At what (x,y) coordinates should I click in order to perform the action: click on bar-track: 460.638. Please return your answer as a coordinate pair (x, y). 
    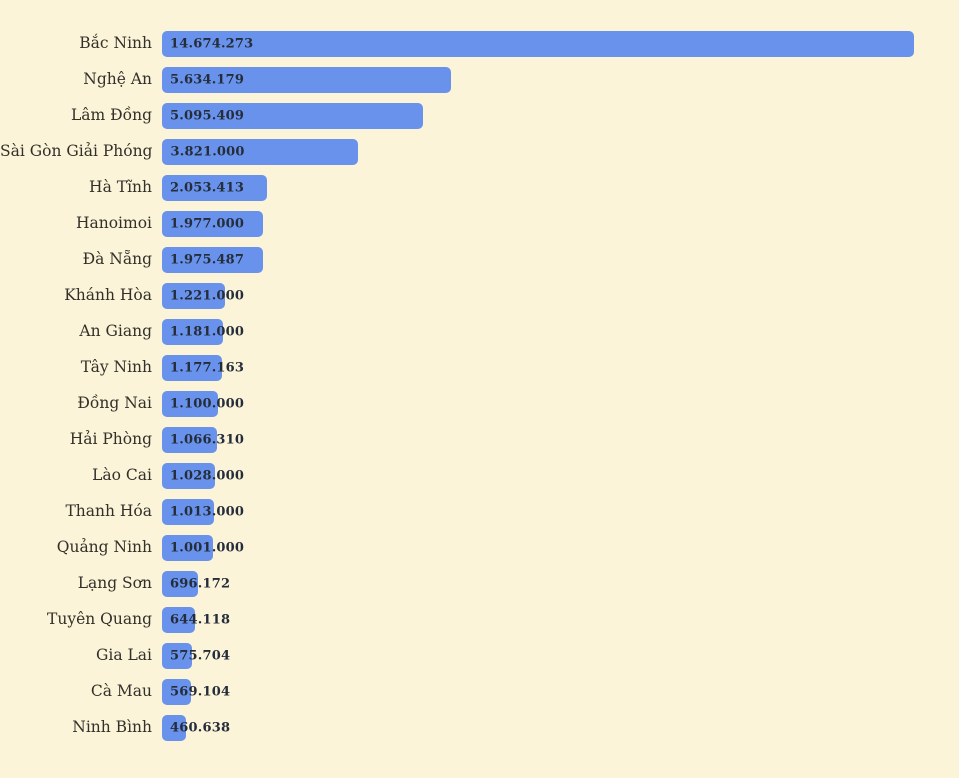
    Looking at the image, I should click on (560, 728).